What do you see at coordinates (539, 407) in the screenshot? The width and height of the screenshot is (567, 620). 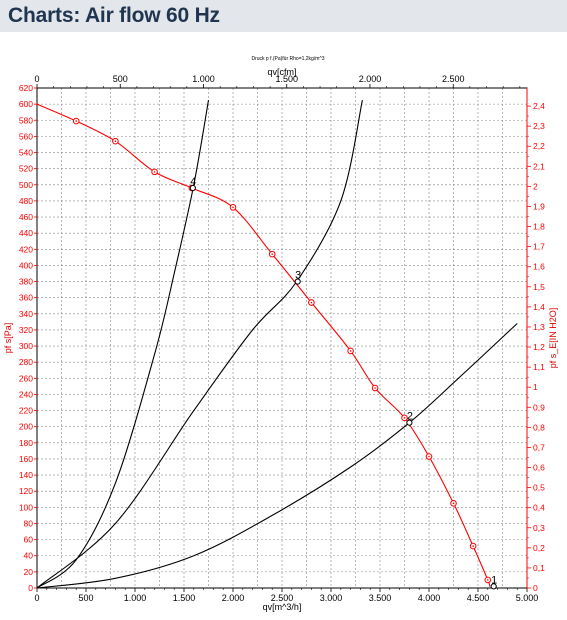 I see `y-right-tick-label: 0,9` at bounding box center [539, 407].